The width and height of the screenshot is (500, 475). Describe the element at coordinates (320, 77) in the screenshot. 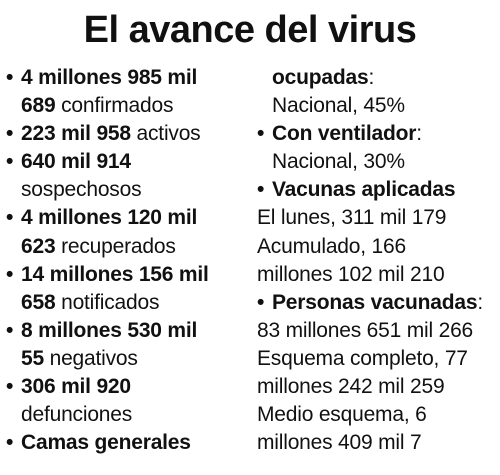

I see `camas-heading-cont: ocupadas` at that location.